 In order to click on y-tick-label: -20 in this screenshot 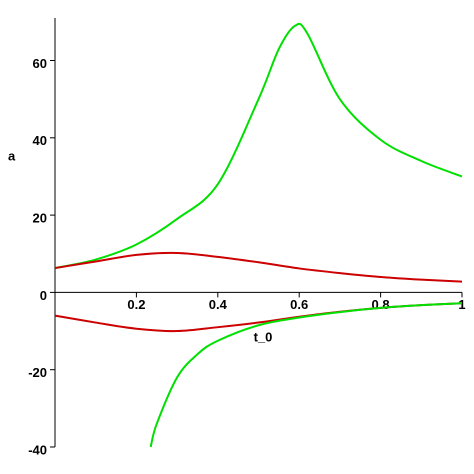, I will do `click(37, 372)`.